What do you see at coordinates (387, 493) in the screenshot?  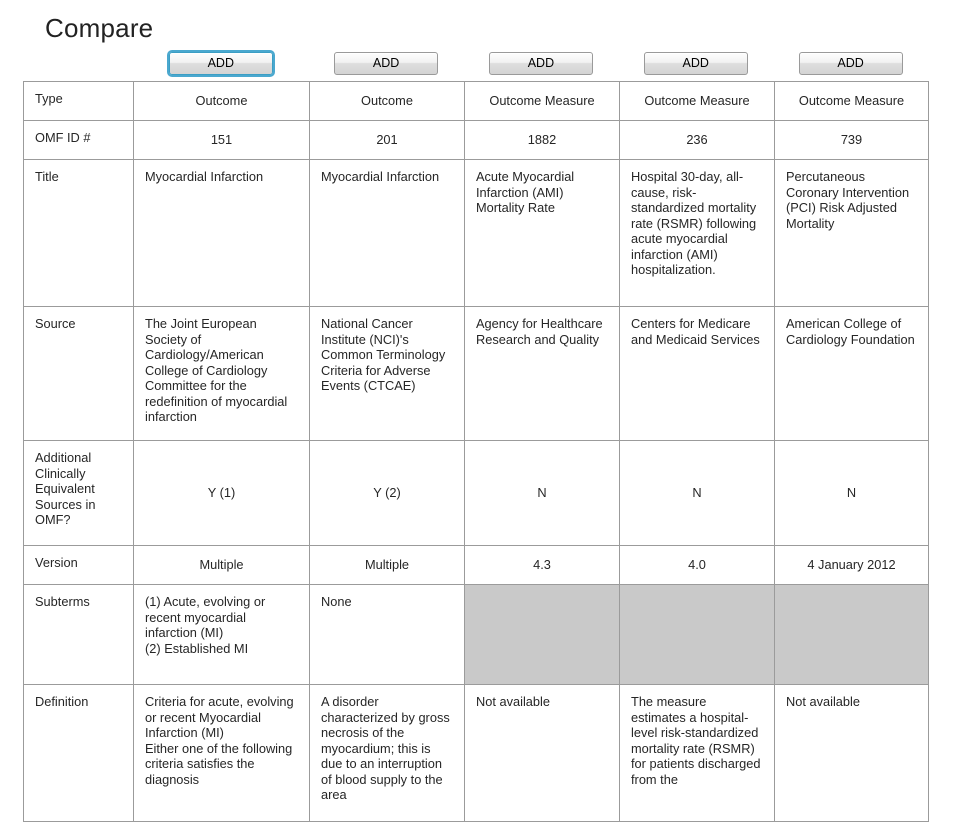 I see `cell-additional-2: Y (2)` at bounding box center [387, 493].